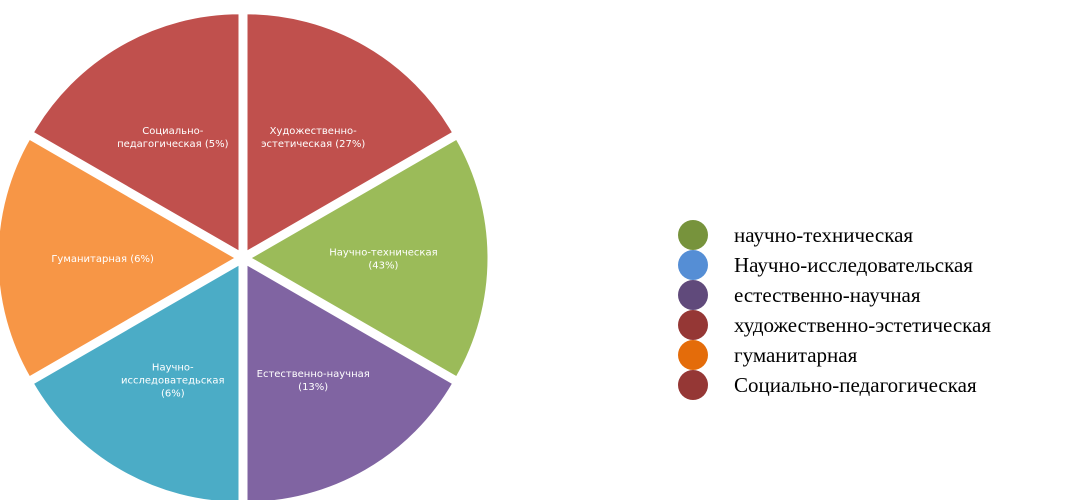  I want to click on legend-label: художественно-эстетическая, so click(863, 324).